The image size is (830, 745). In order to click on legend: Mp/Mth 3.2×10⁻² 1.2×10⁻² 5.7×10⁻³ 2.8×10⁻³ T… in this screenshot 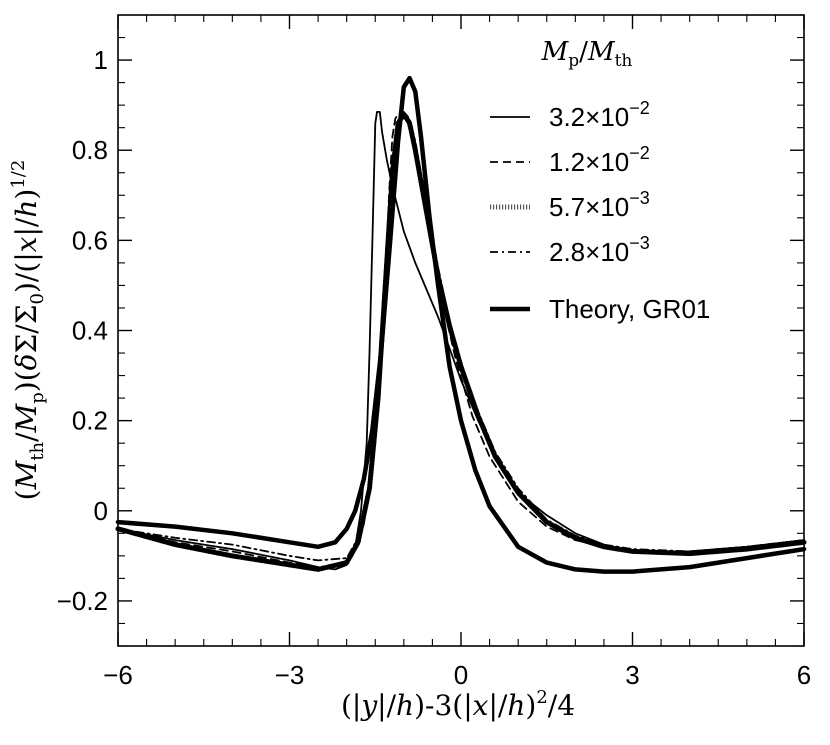, I will do `click(600, 180)`.